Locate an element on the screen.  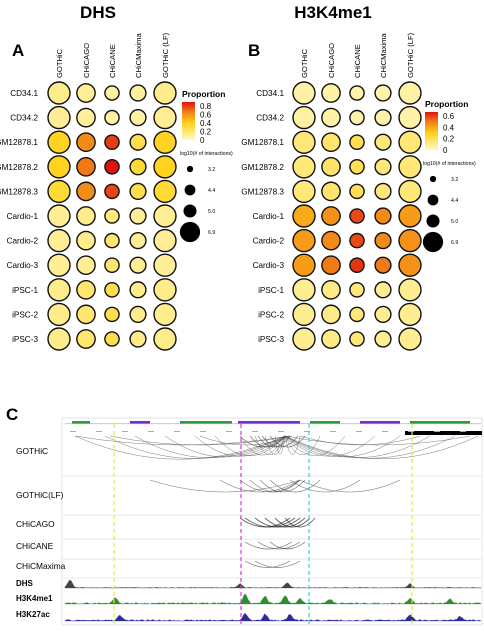
signal-label: H3K4me1 is located at coordinates (34, 598).